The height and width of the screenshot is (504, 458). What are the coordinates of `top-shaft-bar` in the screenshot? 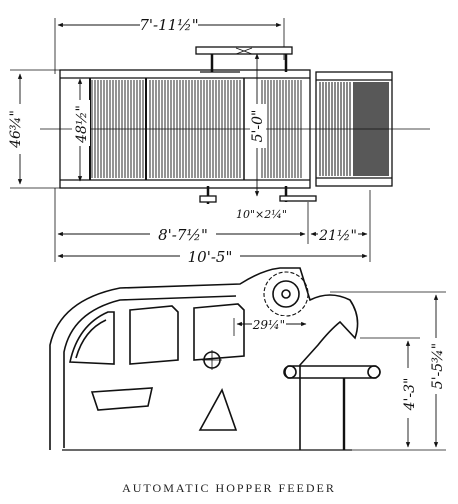 It's located at (244, 50).